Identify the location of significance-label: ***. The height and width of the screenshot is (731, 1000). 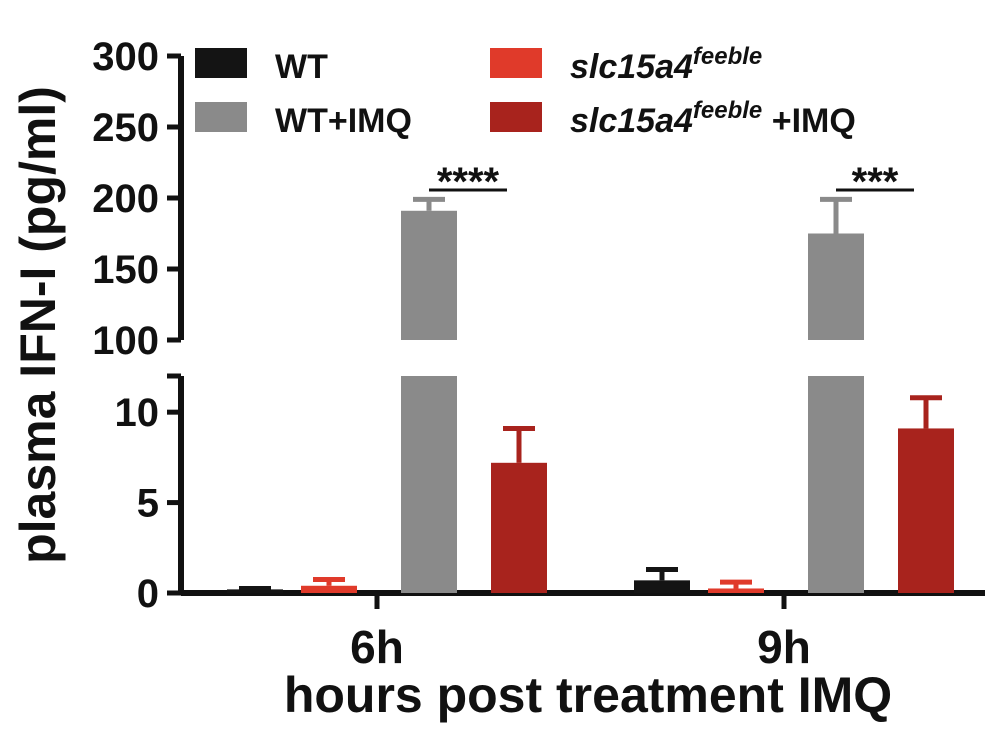
(875, 182).